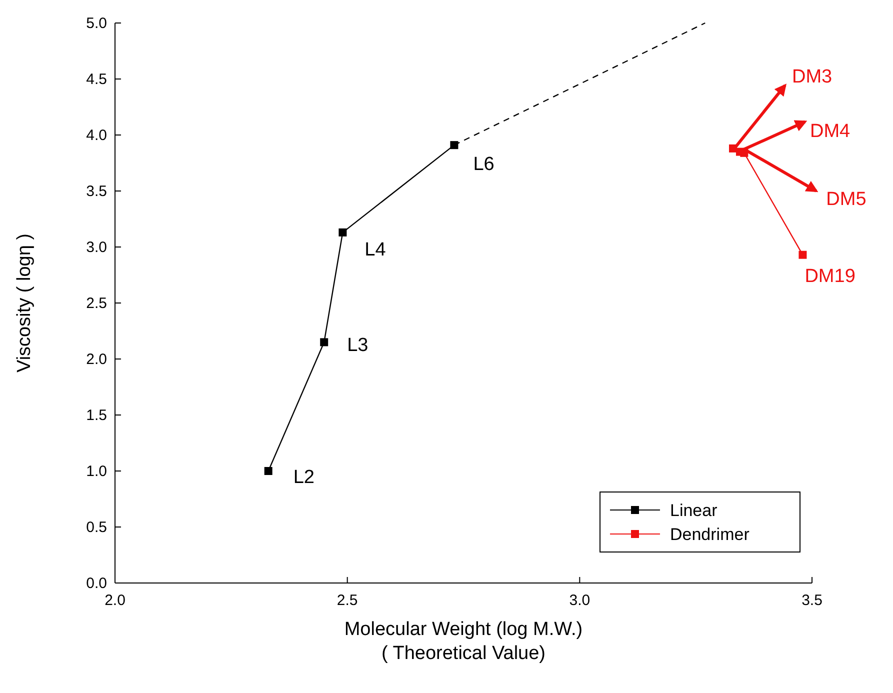 The width and height of the screenshot is (893, 693). What do you see at coordinates (303, 477) in the screenshot?
I see `annotation: L2` at bounding box center [303, 477].